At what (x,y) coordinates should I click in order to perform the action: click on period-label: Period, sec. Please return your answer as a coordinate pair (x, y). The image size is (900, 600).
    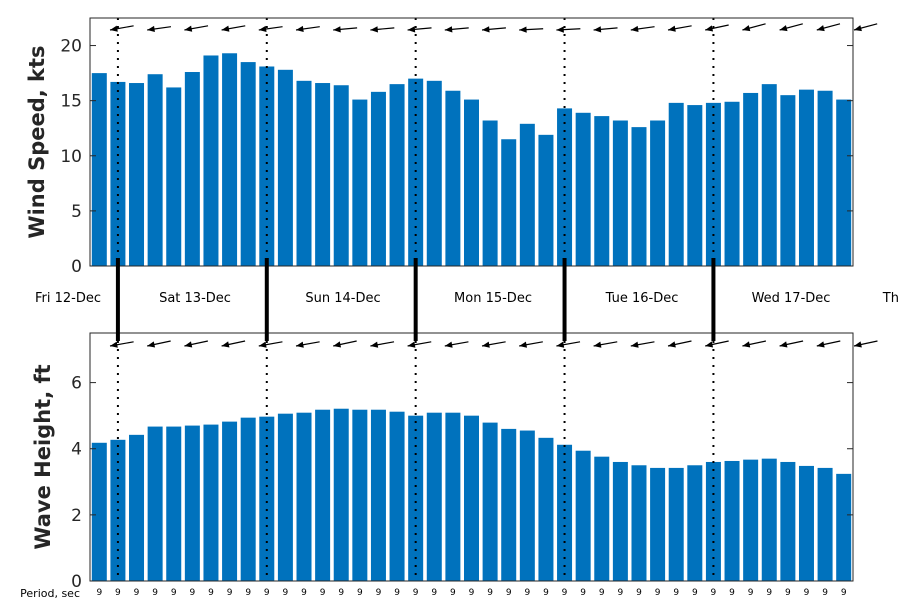
    Looking at the image, I should click on (50, 593).